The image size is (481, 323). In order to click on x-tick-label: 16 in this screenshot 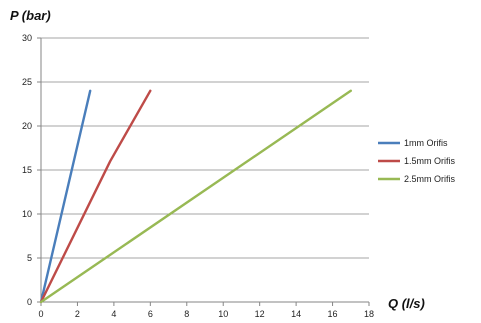, I will do `click(333, 314)`.